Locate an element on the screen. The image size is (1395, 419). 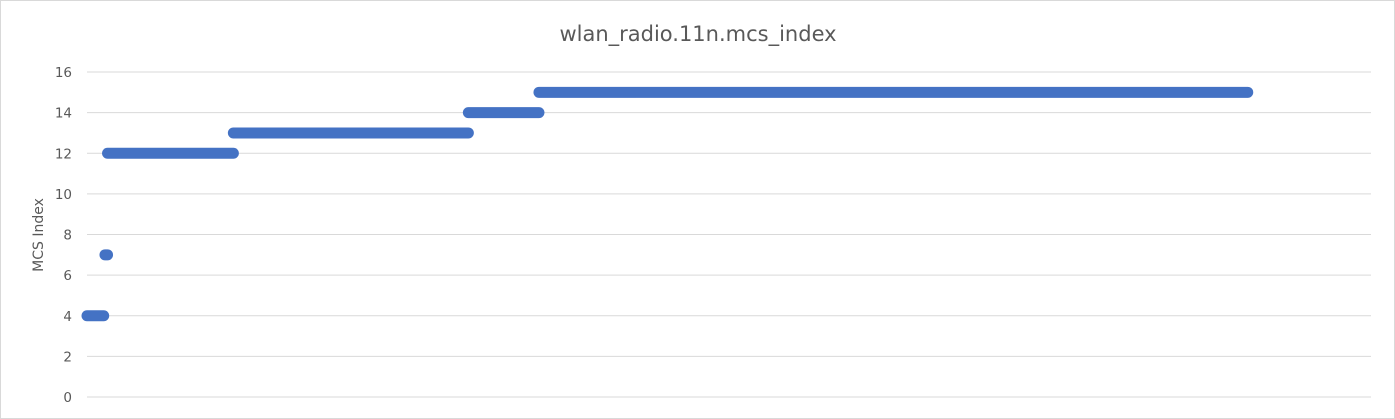
chart-title: wlan_radio.11n.mcs_index is located at coordinates (697, 34).